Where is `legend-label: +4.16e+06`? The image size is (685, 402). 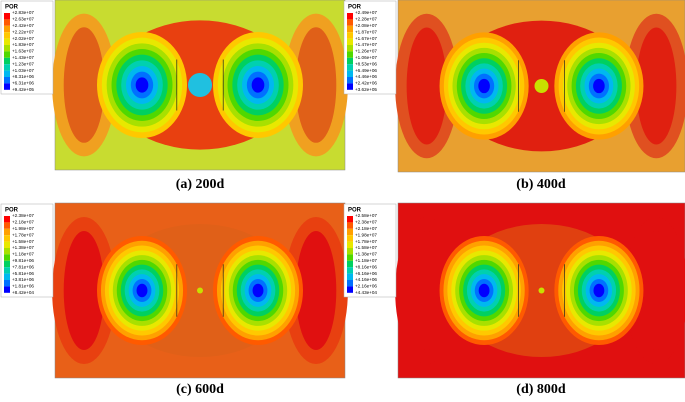
legend-label: +4.16e+06 is located at coordinates (366, 279).